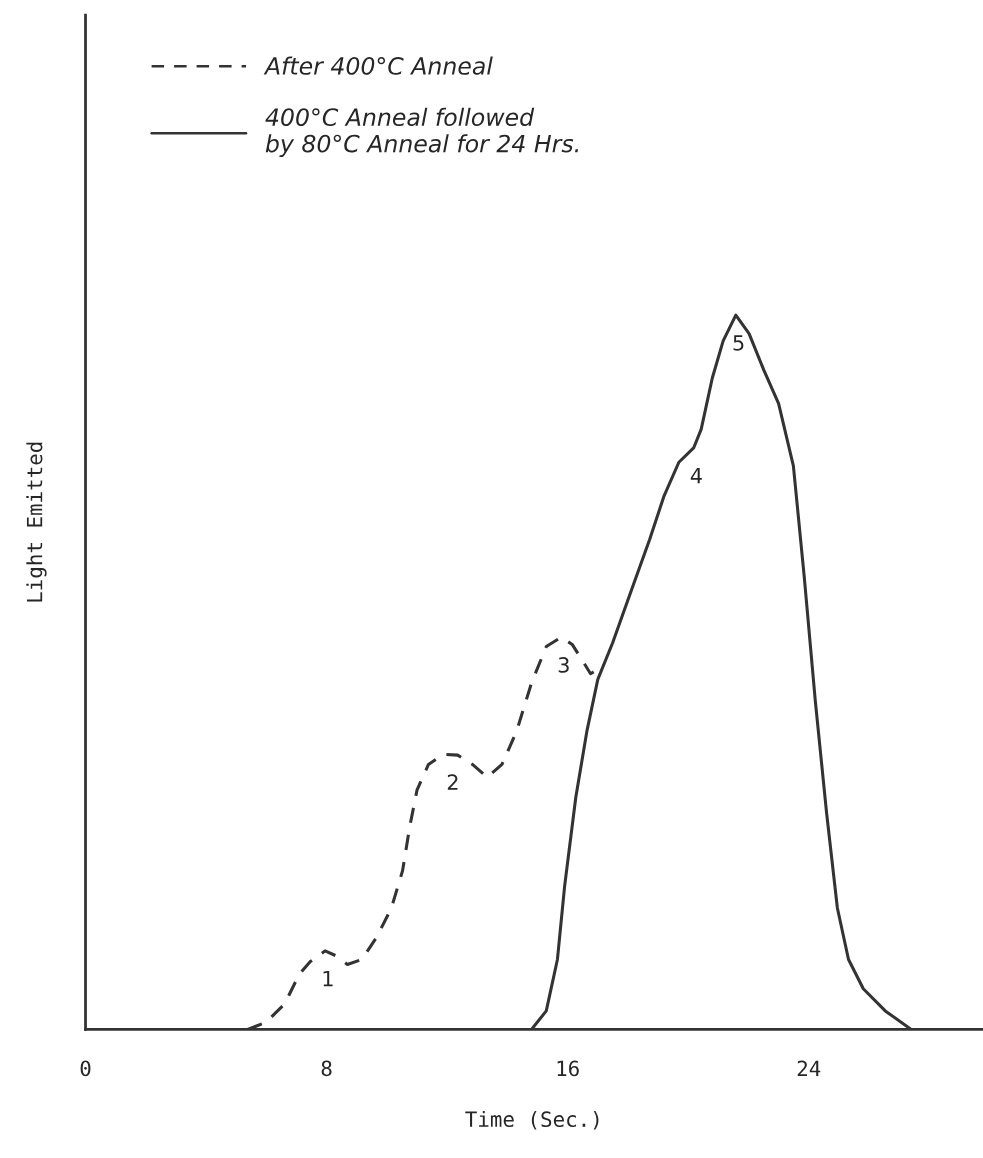  Describe the element at coordinates (422, 132) in the screenshot. I see `legend-label: 400°C Anneal followed by 80°C Anneal for 24 Hrs.` at that location.